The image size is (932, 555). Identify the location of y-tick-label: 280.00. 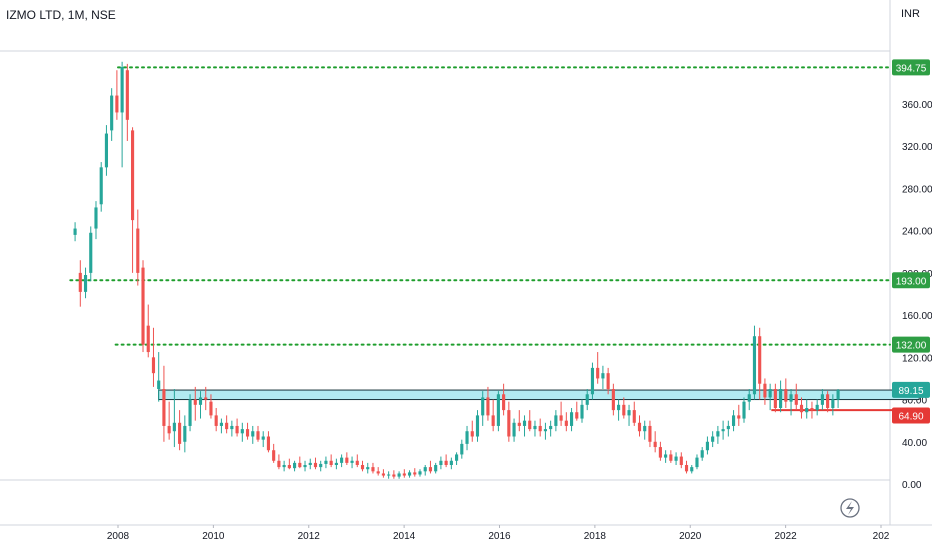
(917, 189).